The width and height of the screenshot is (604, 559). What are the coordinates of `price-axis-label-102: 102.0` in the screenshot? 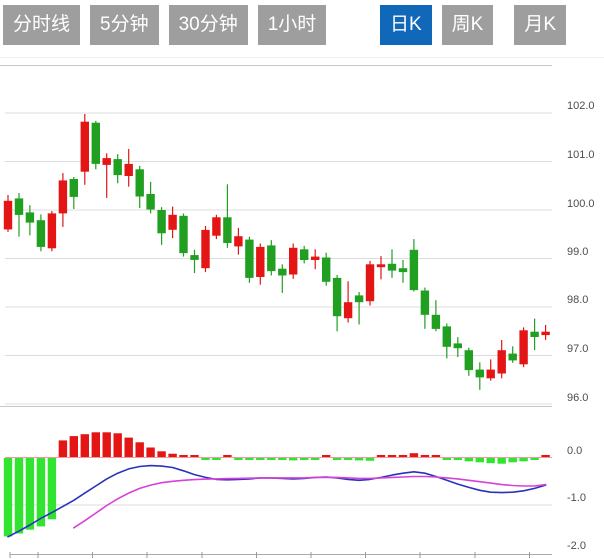 It's located at (581, 106).